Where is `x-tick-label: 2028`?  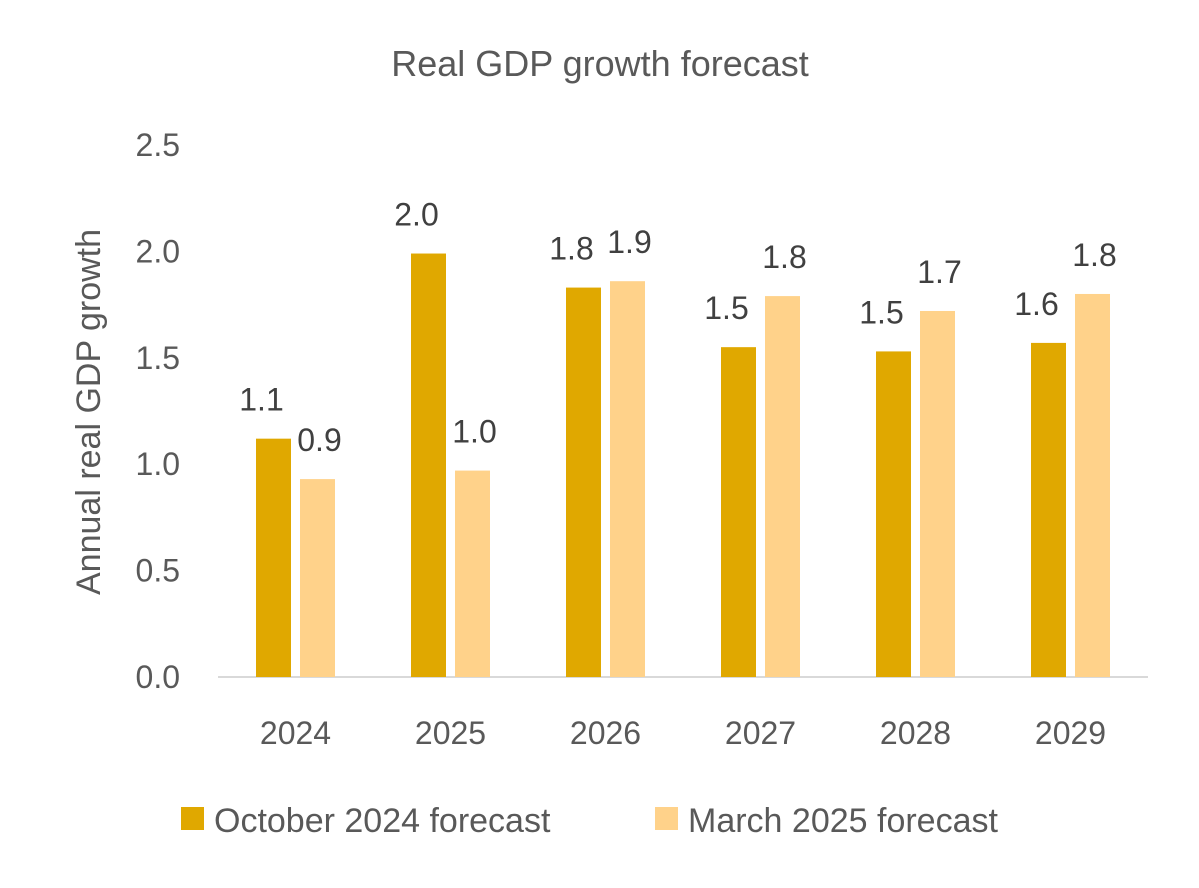 x-tick-label: 2028 is located at coordinates (915, 733).